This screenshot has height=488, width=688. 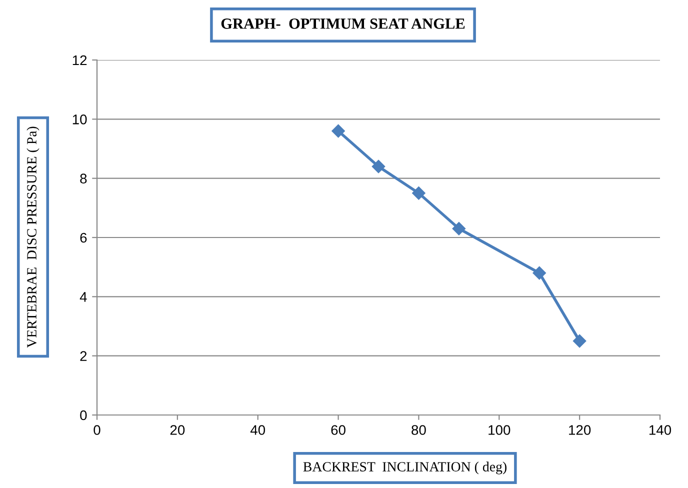 I want to click on x-tick-label: 80, so click(x=419, y=430).